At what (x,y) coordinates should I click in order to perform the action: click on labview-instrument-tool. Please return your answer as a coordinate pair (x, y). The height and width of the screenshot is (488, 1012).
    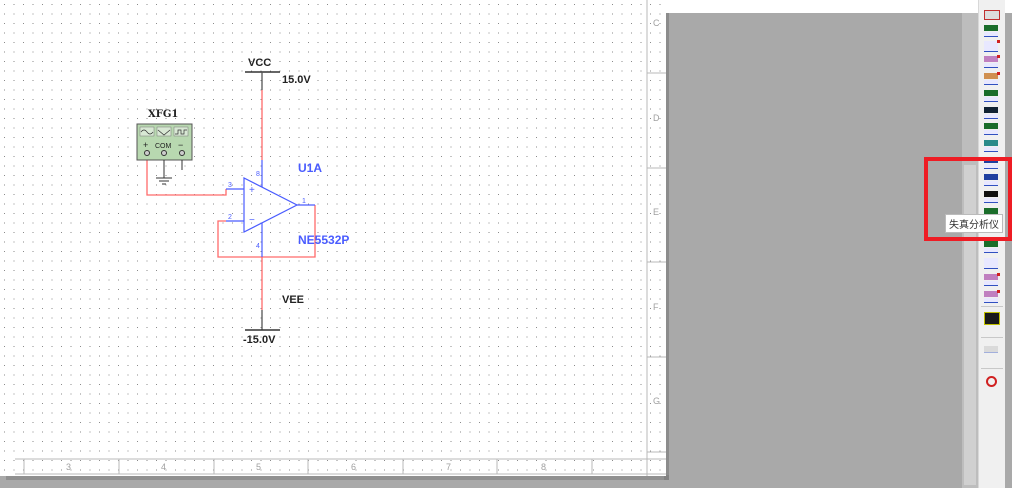
    Looking at the image, I should click on (991, 318).